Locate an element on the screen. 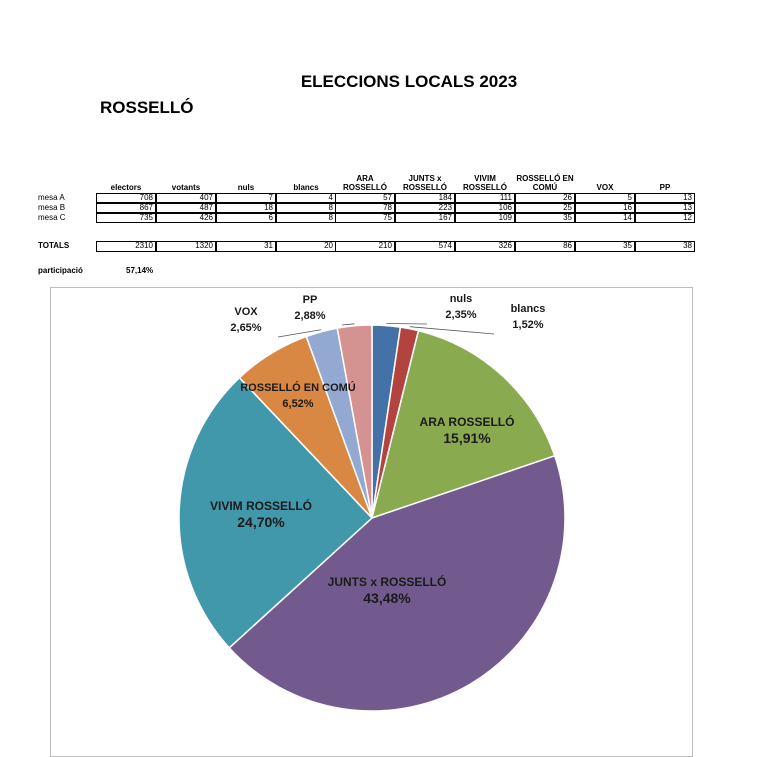  table-cell: 867 is located at coordinates (126, 208).